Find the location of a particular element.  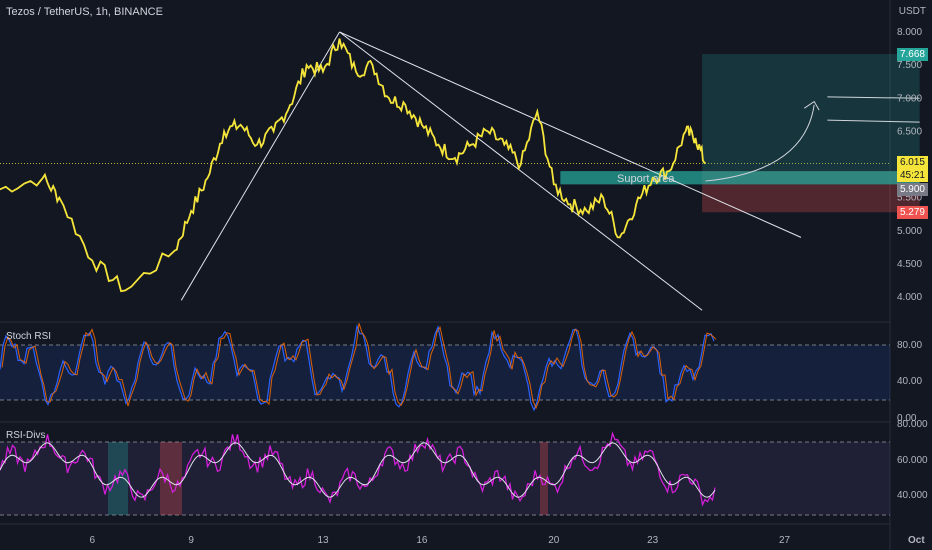

entry-price-tag: 5.900 is located at coordinates (912, 189).